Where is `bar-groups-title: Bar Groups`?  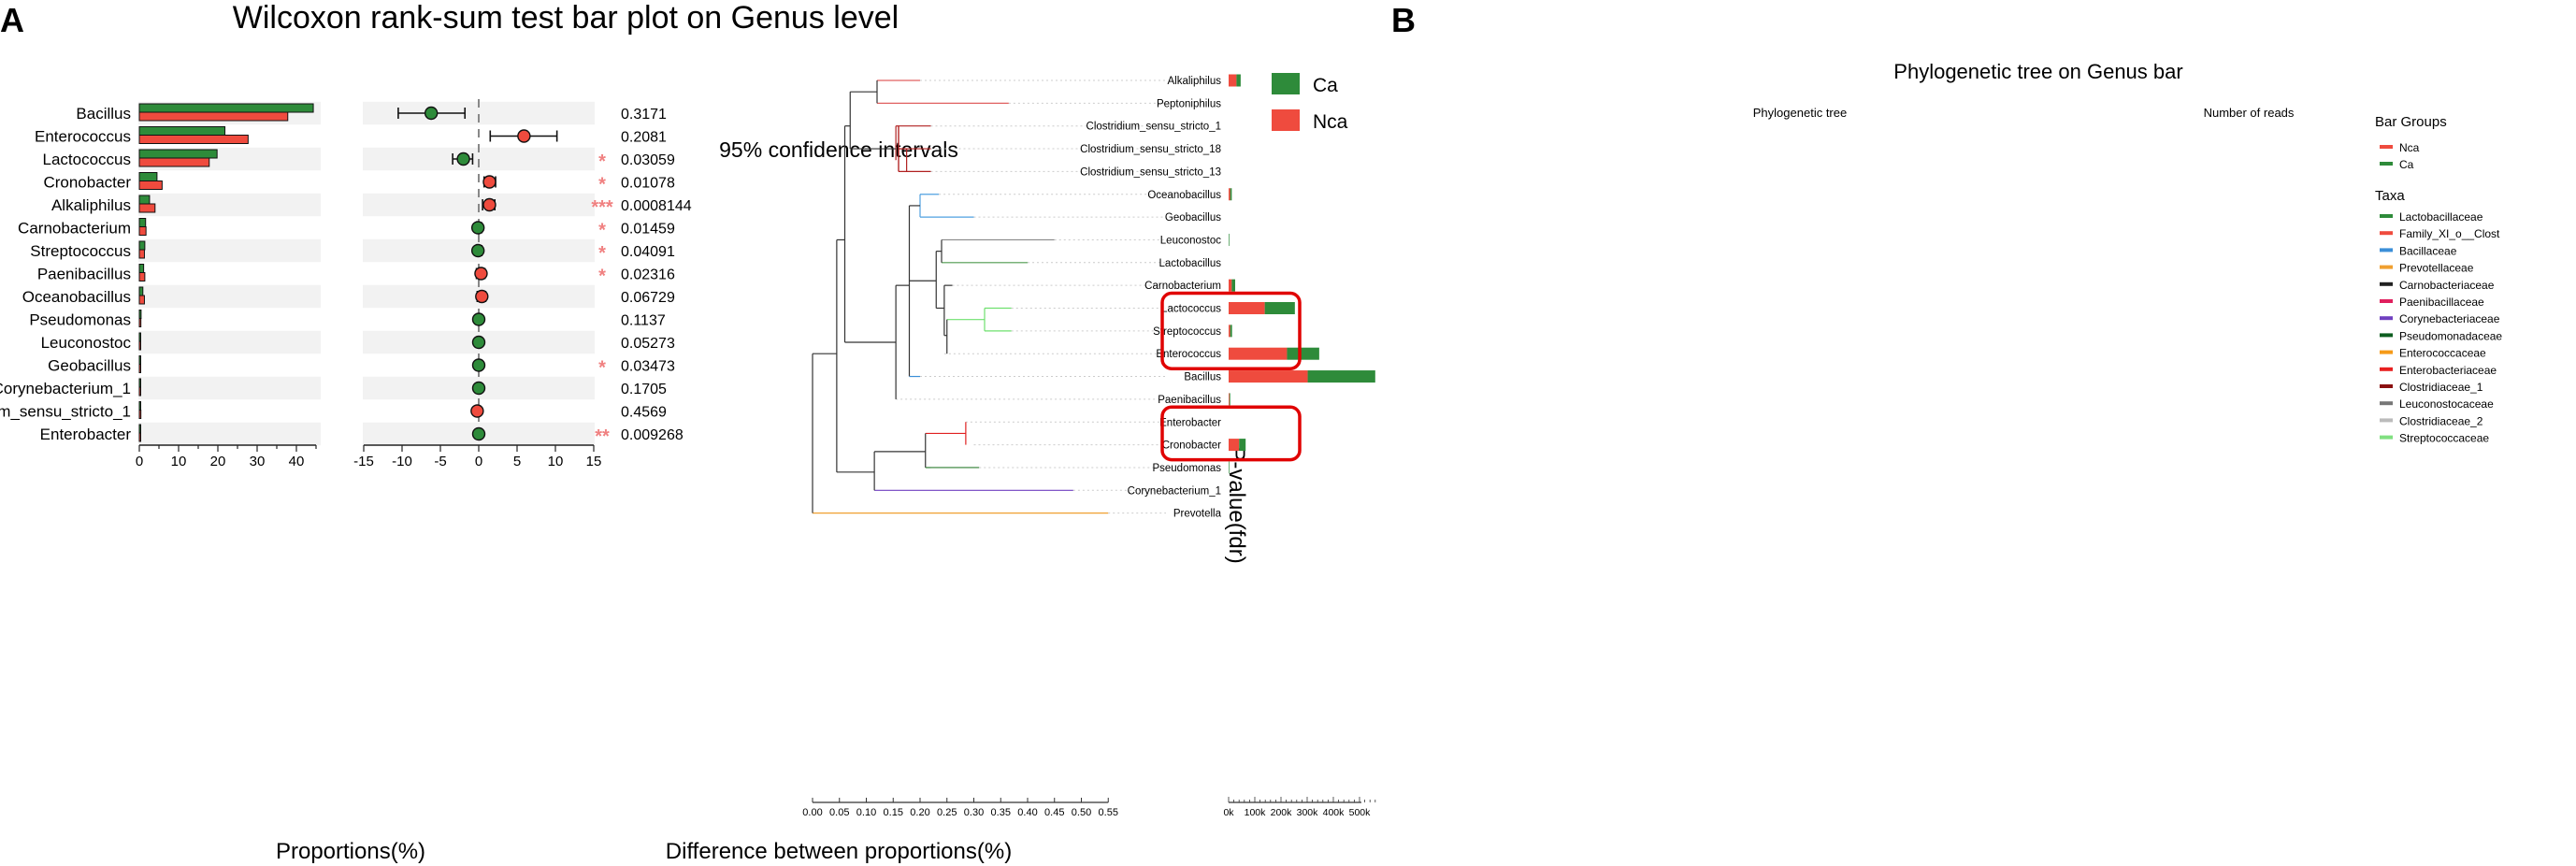 bar-groups-title: Bar Groups is located at coordinates (2411, 122).